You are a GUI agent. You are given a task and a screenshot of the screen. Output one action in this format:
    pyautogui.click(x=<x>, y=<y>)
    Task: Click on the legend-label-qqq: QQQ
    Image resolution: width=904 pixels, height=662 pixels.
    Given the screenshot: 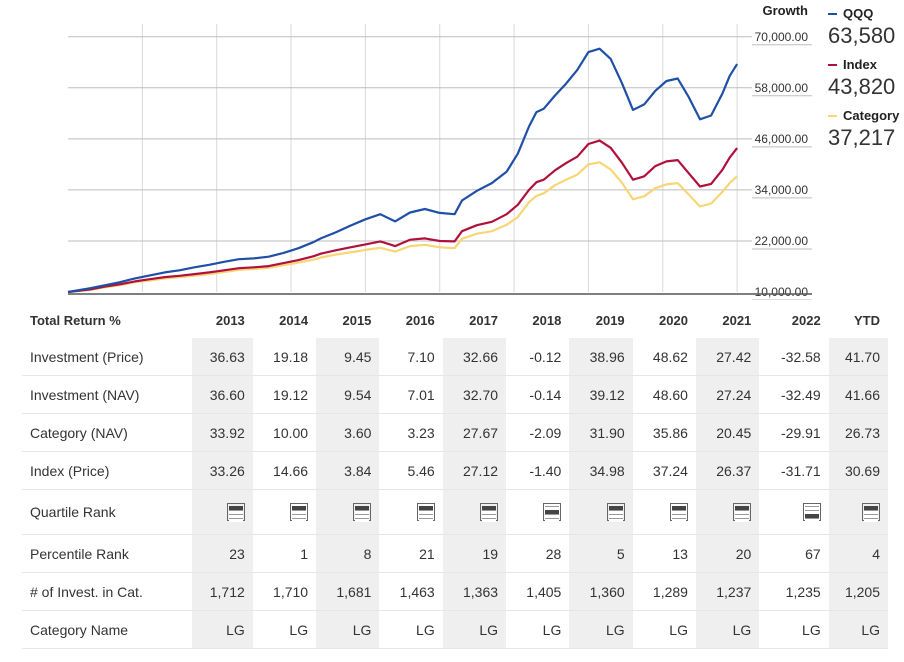 What is the action you would take?
    pyautogui.click(x=858, y=13)
    